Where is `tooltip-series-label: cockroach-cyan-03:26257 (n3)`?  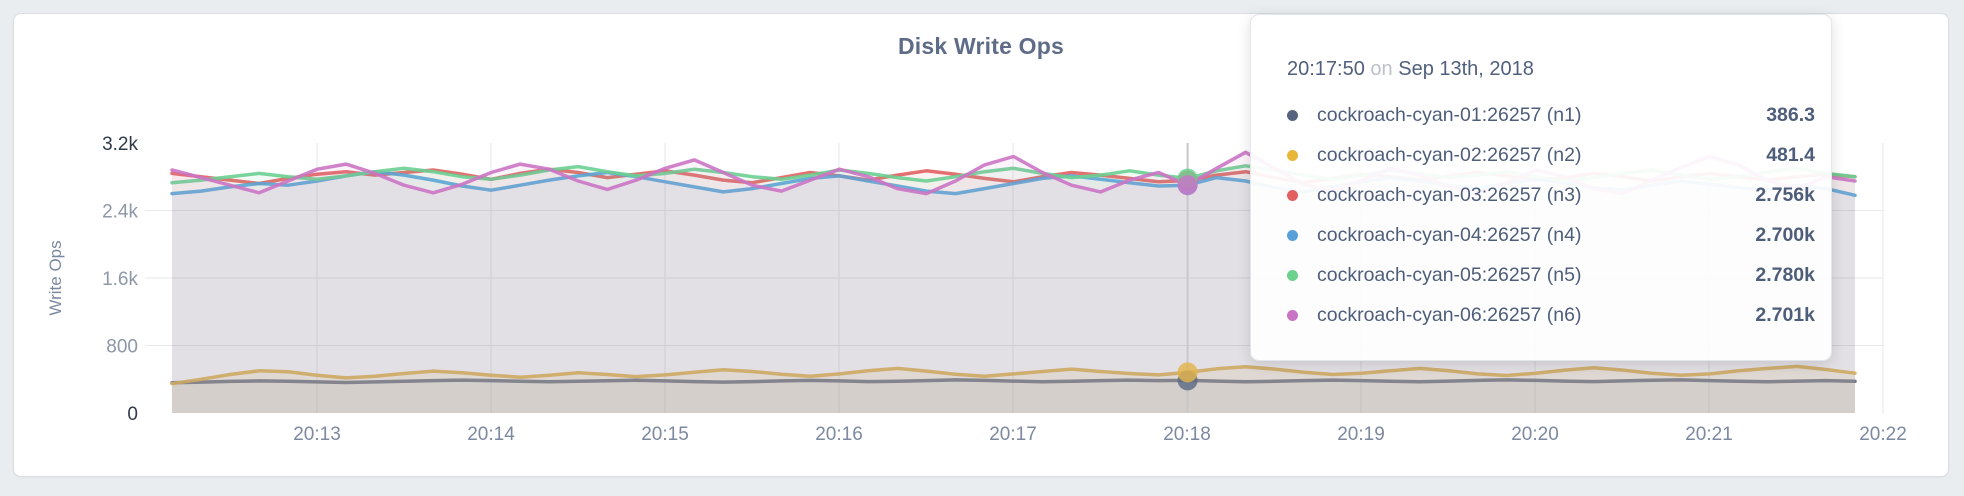
tooltip-series-label: cockroach-cyan-03:26257 (n3) is located at coordinates (1449, 194).